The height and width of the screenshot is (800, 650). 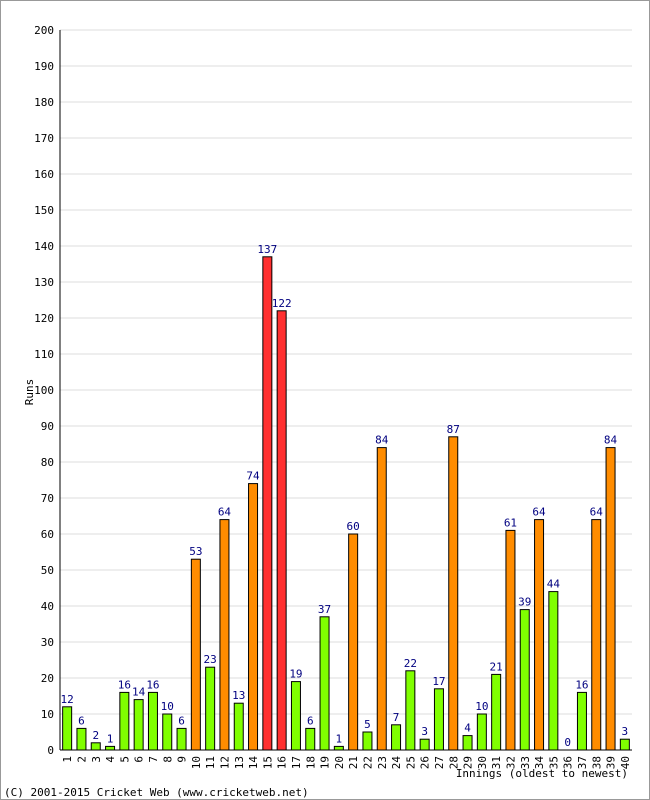 What do you see at coordinates (525, 762) in the screenshot?
I see `x-tick-label: 33` at bounding box center [525, 762].